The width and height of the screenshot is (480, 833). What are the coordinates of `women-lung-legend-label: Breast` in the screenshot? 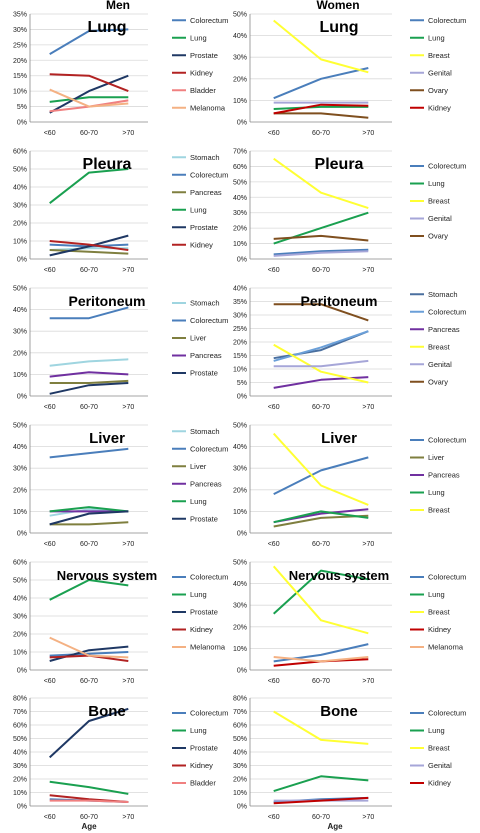 It's located at (439, 55).